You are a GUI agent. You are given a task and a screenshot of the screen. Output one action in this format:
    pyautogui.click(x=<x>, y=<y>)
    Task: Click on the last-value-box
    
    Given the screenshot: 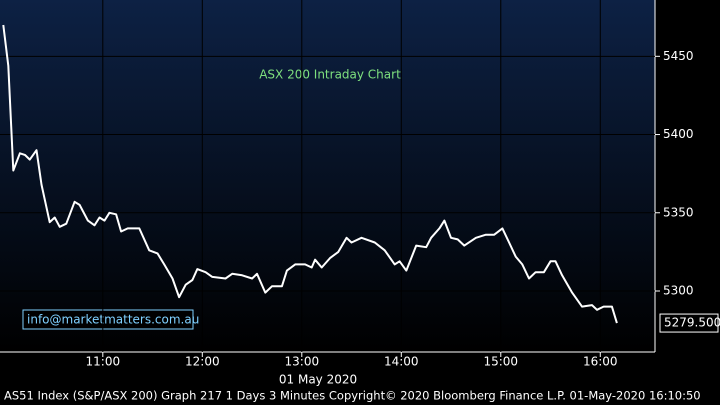 What is the action you would take?
    pyautogui.click(x=689, y=323)
    